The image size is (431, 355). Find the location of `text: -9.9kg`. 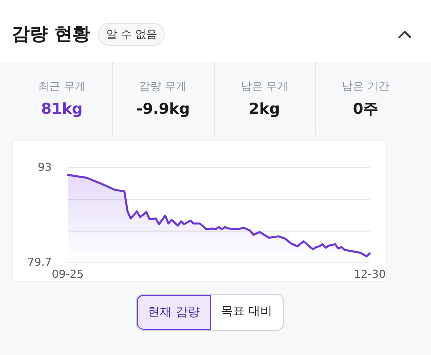

text: -9.9kg is located at coordinates (163, 109).